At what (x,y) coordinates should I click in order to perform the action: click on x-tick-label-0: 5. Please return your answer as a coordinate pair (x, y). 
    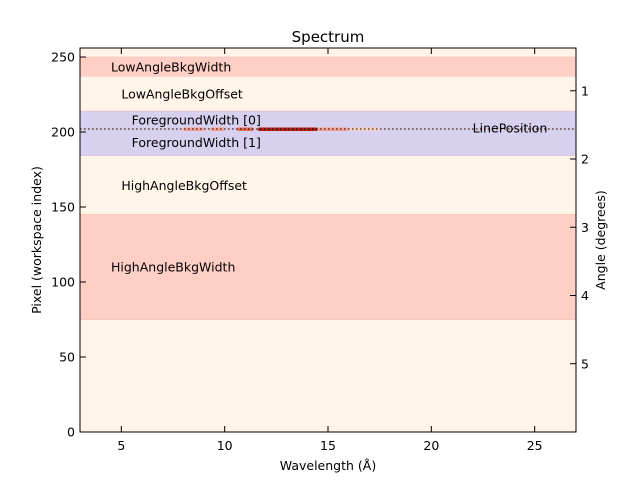
    Looking at the image, I should click on (121, 445).